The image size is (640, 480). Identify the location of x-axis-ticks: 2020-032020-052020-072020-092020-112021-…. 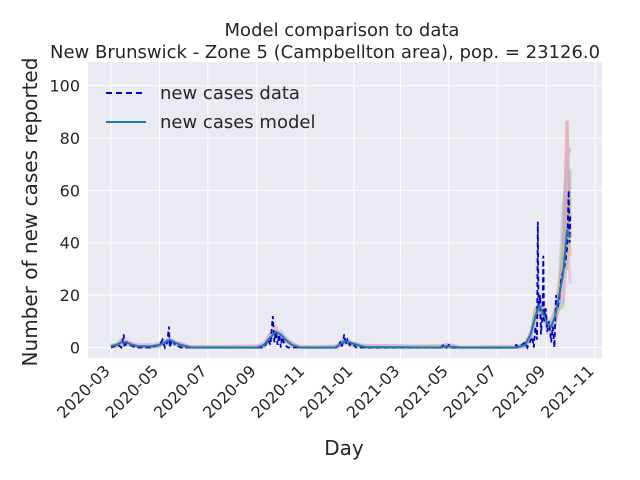
(325, 391).